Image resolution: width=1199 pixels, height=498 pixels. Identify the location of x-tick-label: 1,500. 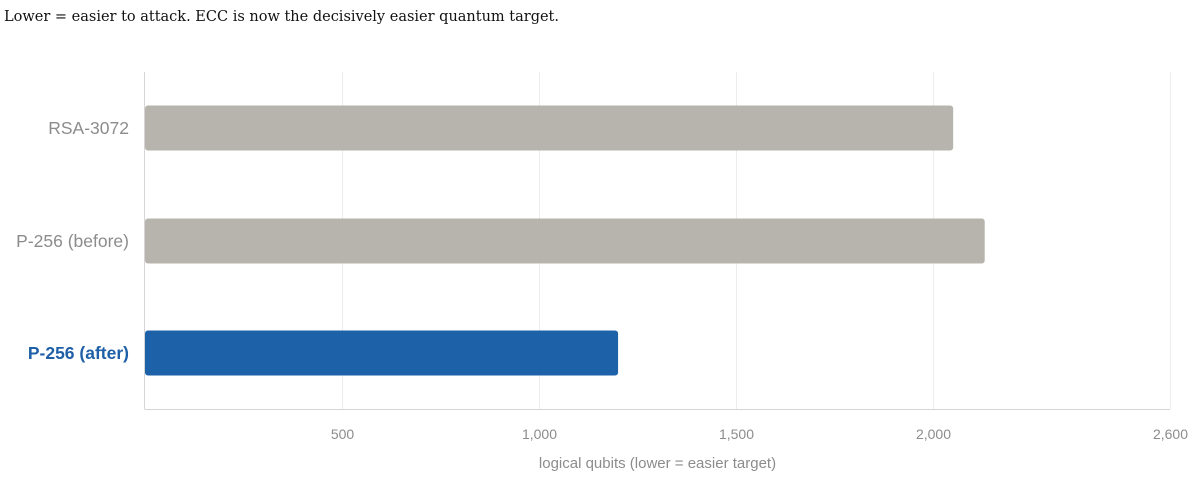
(736, 434).